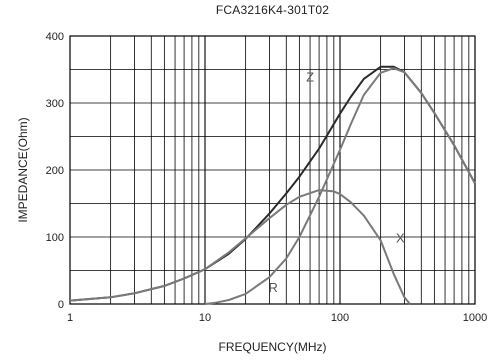 This screenshot has width=490, height=360. I want to click on y-tick-label: 200, so click(55, 171).